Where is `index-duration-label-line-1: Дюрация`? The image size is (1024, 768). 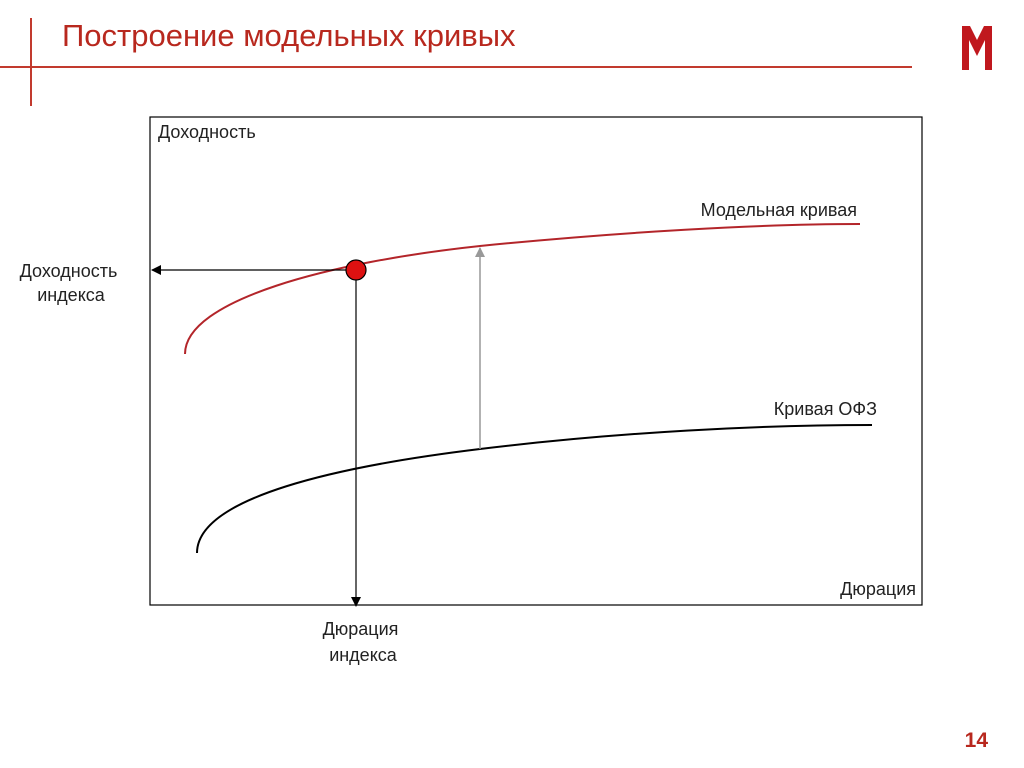
index-duration-label-line-1: Дюрация is located at coordinates (361, 629).